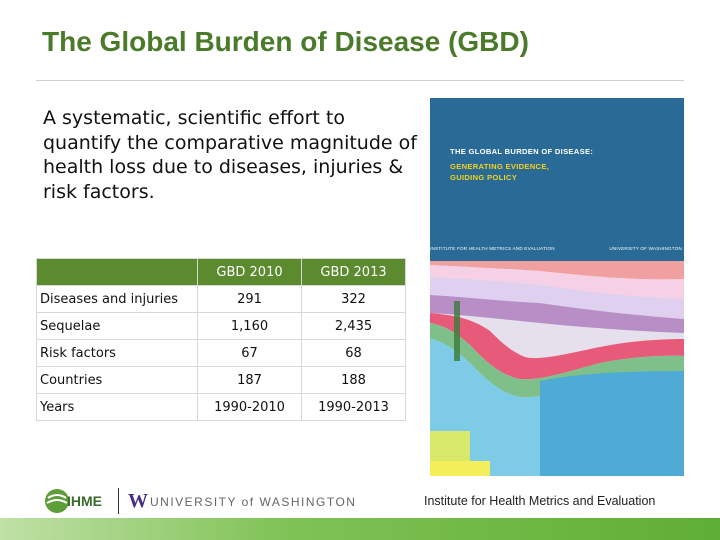 The height and width of the screenshot is (540, 720). I want to click on cell-gbd-2013: 68, so click(353, 353).